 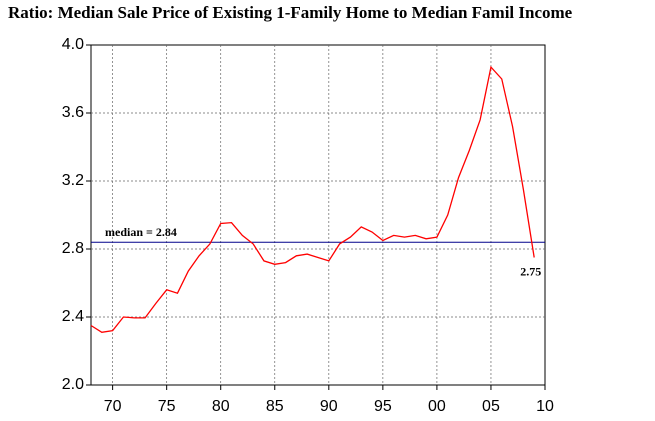 What do you see at coordinates (221, 406) in the screenshot?
I see `x-tick-label: 80` at bounding box center [221, 406].